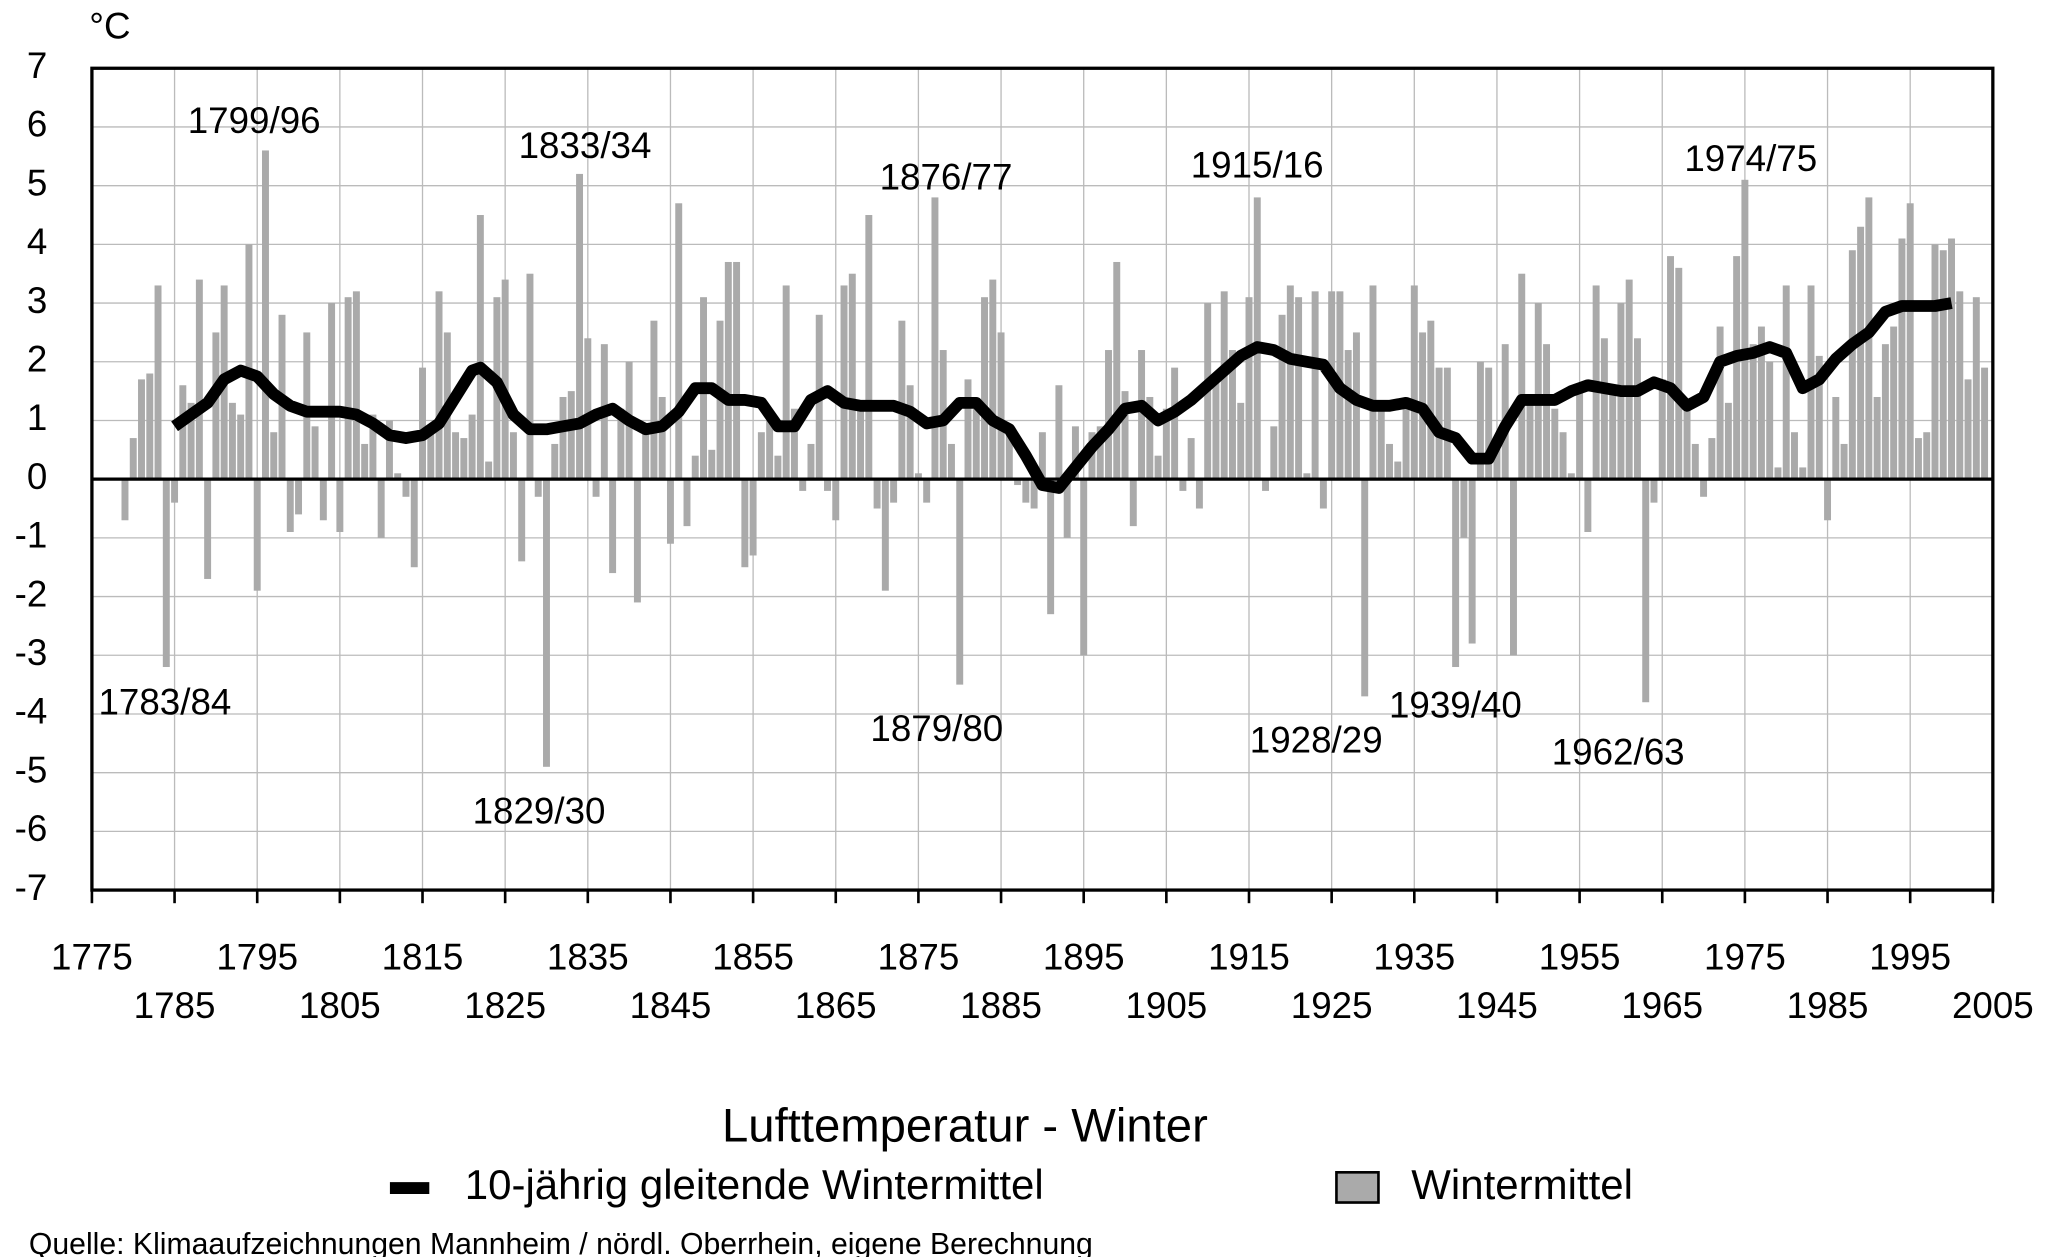  Describe the element at coordinates (1249, 956) in the screenshot. I see `x-tick-label: 1915` at that location.